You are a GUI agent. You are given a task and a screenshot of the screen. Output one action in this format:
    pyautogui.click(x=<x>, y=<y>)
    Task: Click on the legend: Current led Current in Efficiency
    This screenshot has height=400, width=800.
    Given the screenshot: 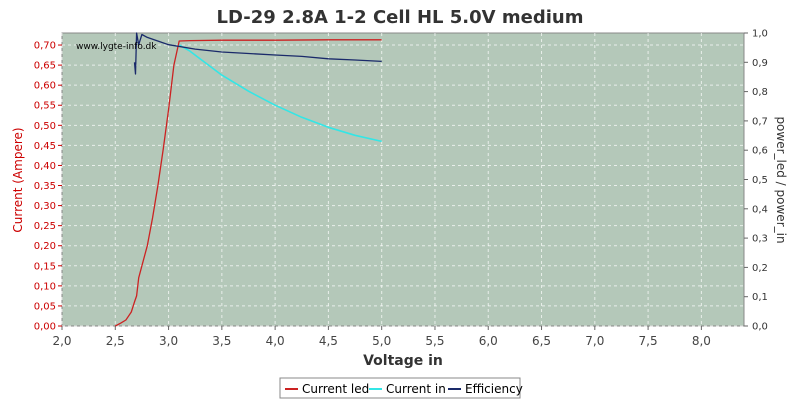 What is the action you would take?
    pyautogui.click(x=401, y=388)
    